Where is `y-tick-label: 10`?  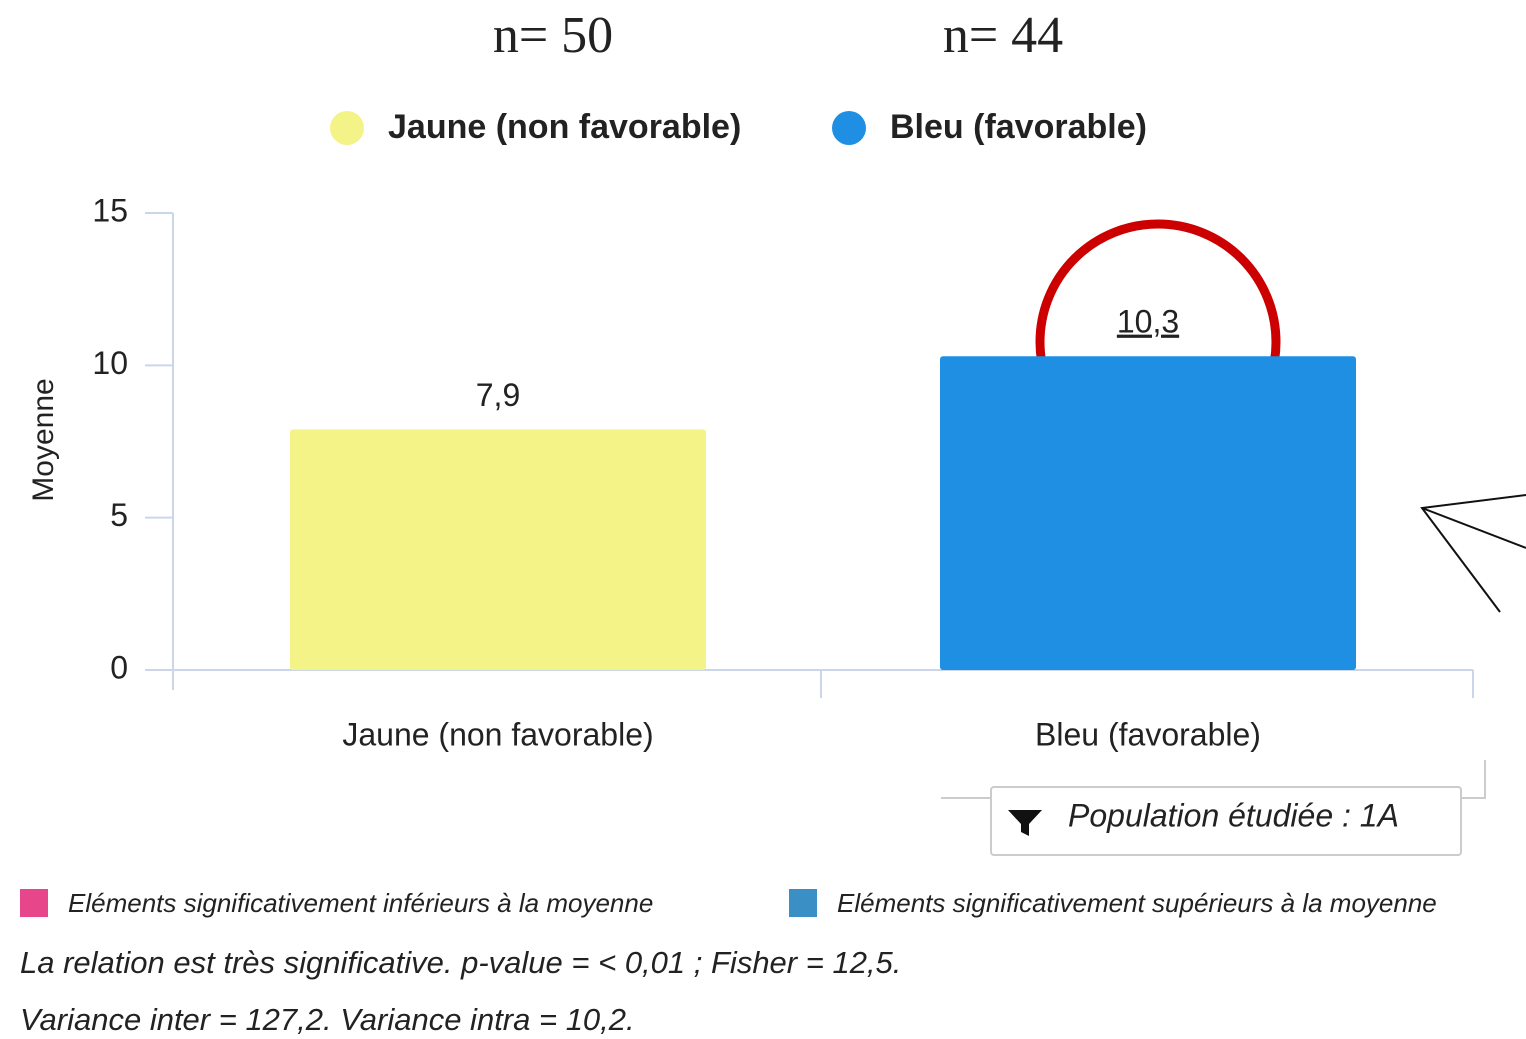 y-tick-label: 10 is located at coordinates (110, 363).